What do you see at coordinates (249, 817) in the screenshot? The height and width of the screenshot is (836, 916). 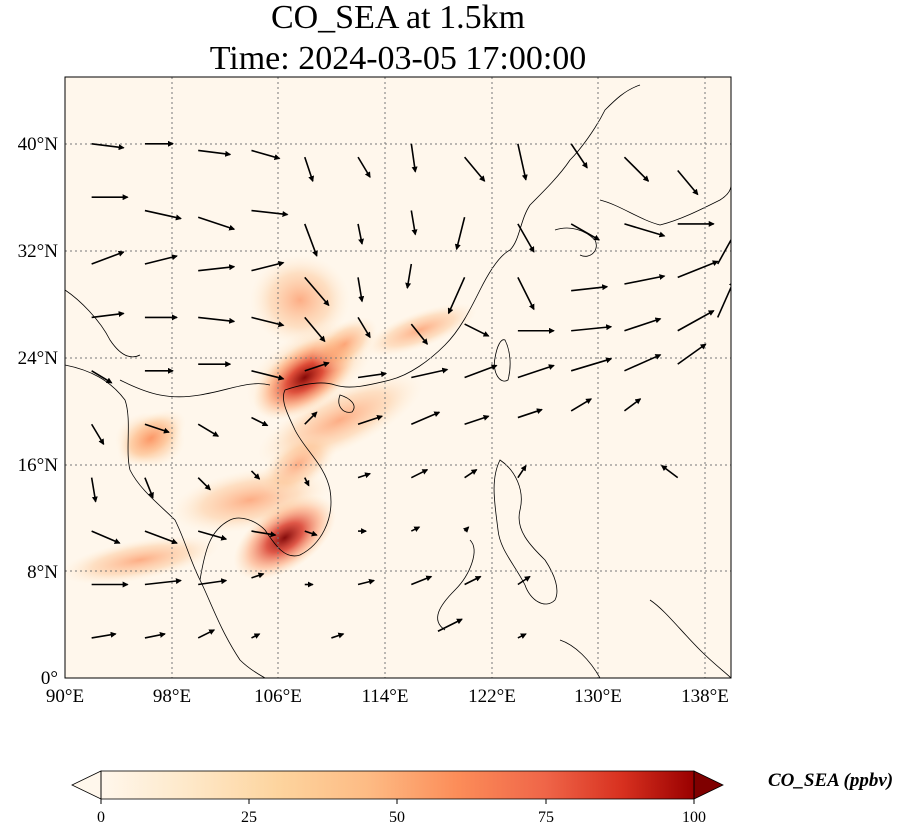 I see `colorbar-tick-label: 25` at bounding box center [249, 817].